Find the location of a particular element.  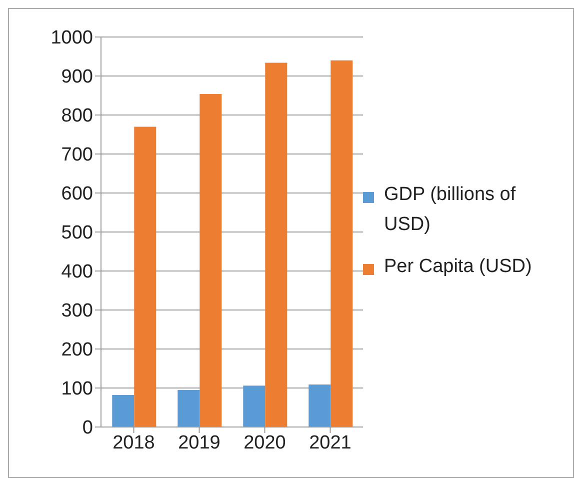

y-tick-label: 500 is located at coordinates (77, 233).